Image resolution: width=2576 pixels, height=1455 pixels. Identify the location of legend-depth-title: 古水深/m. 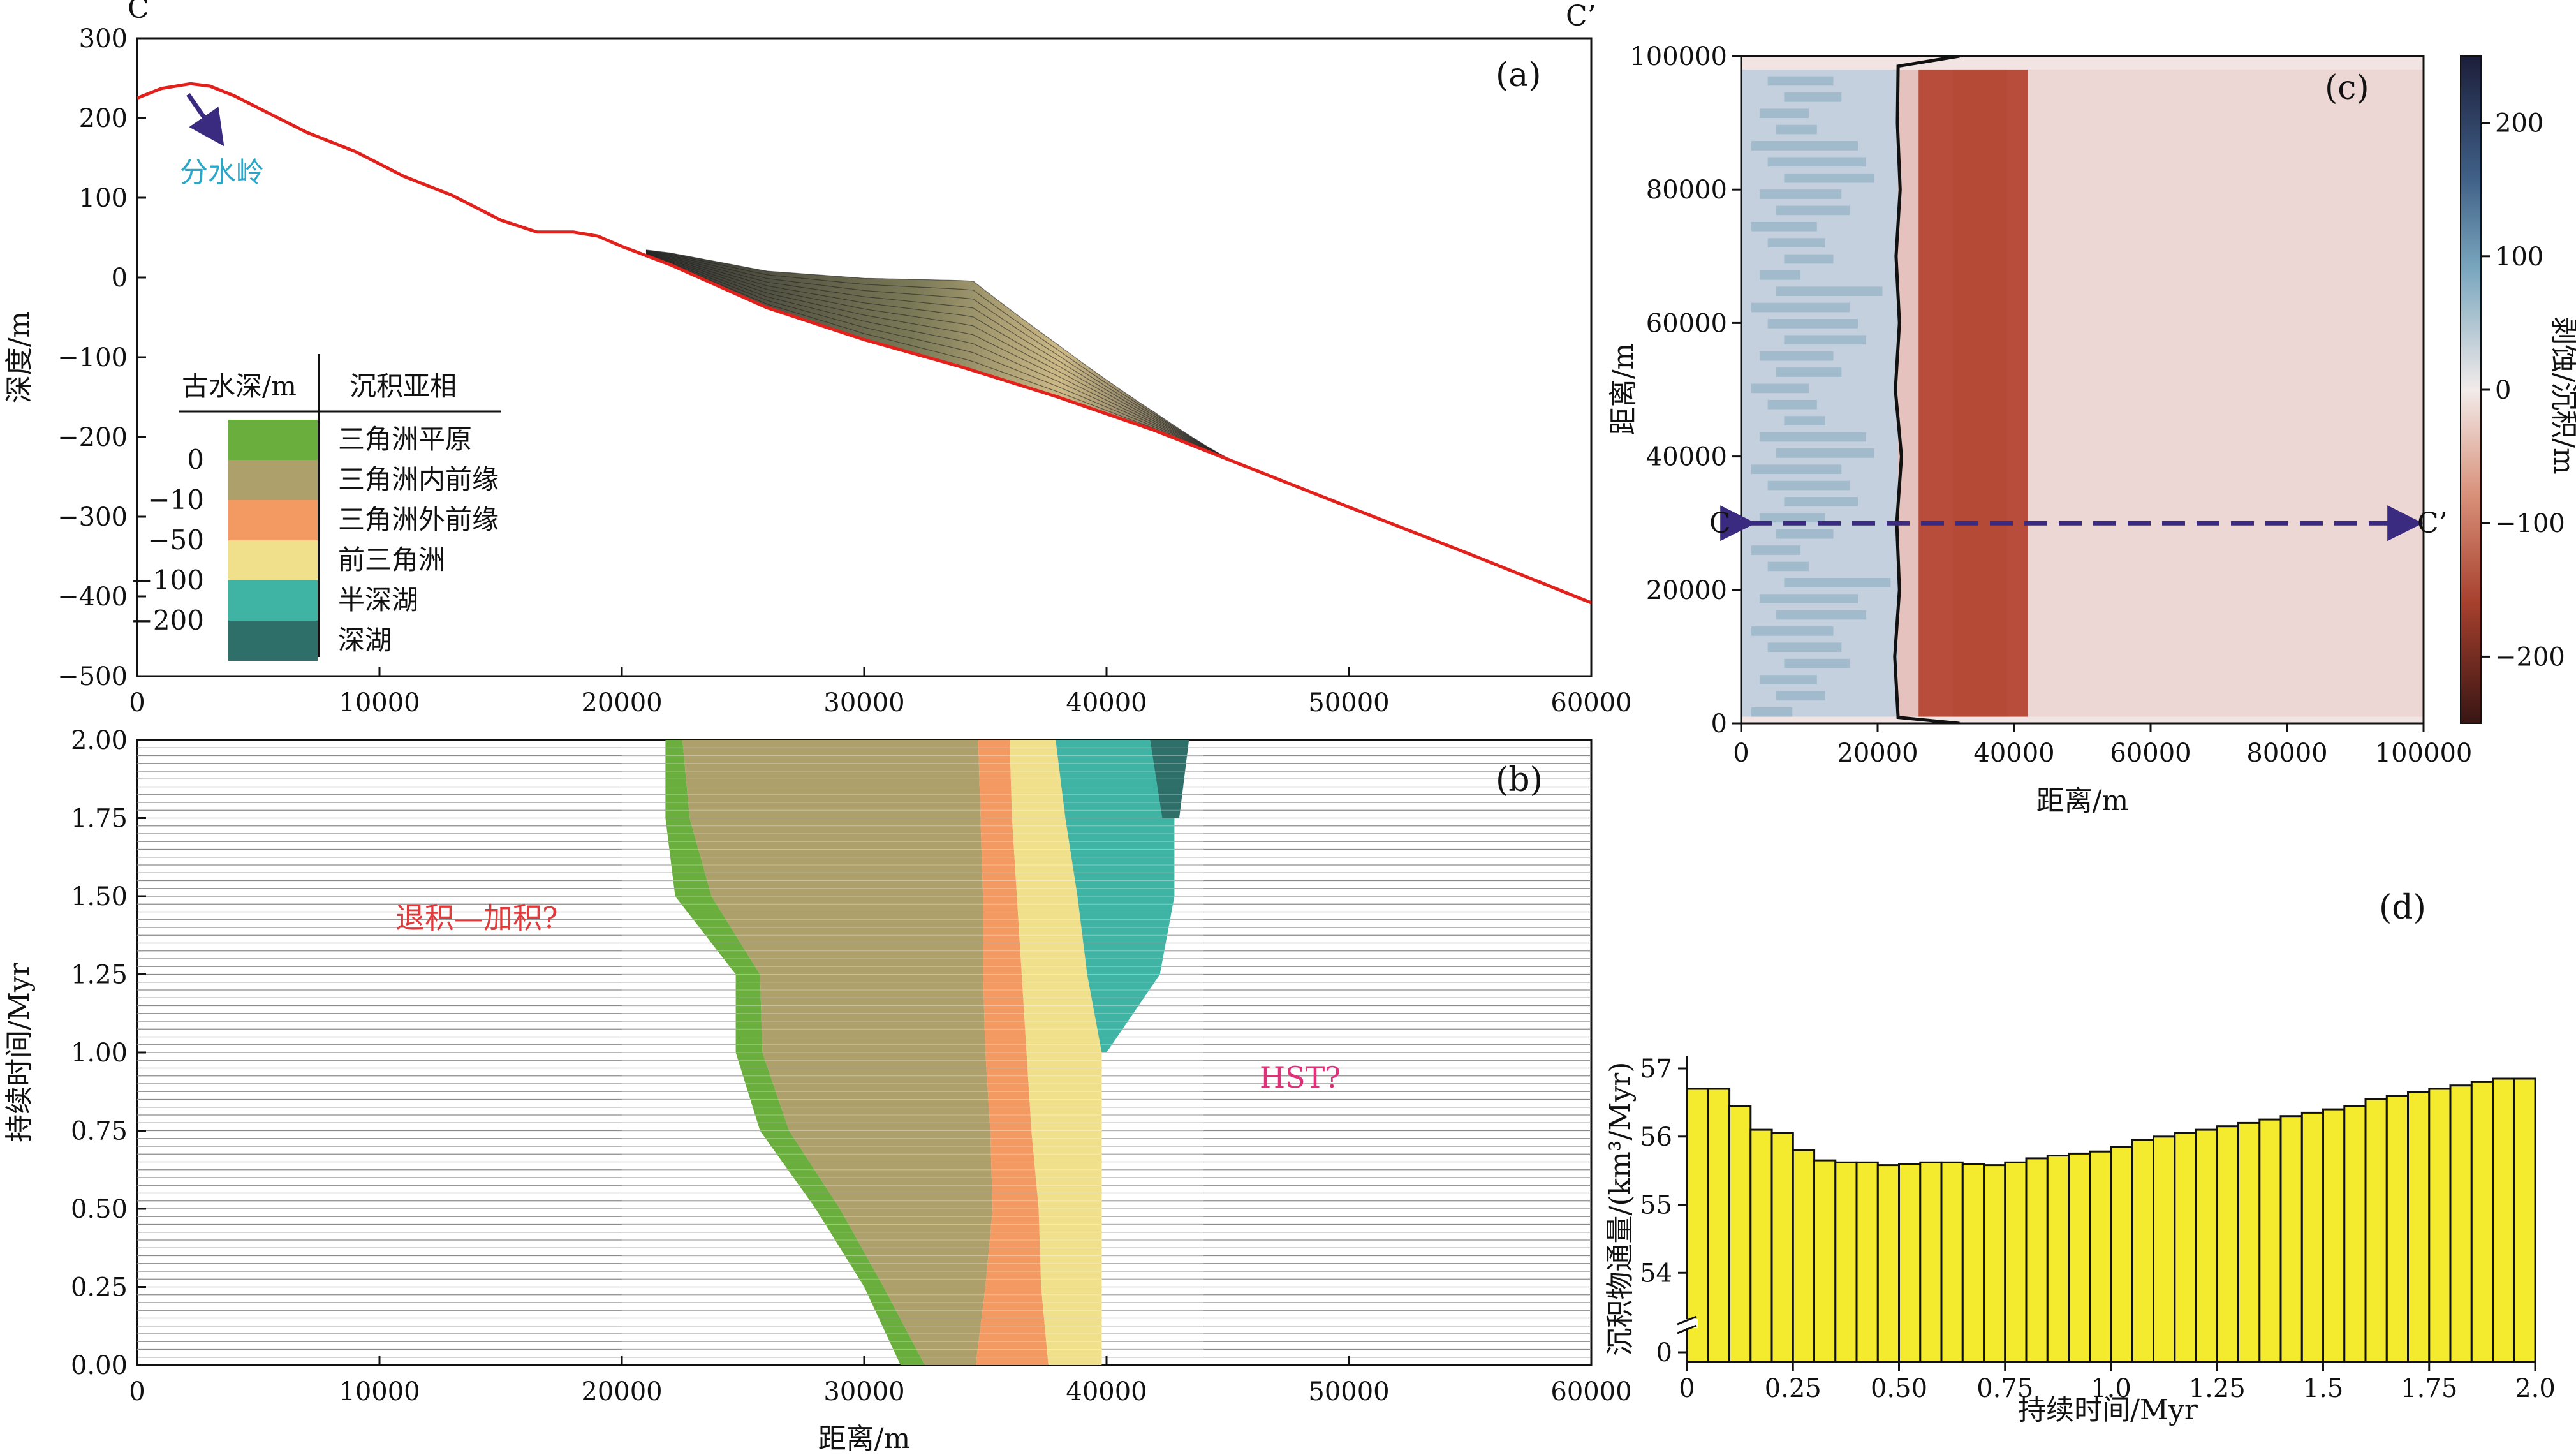
(239, 386).